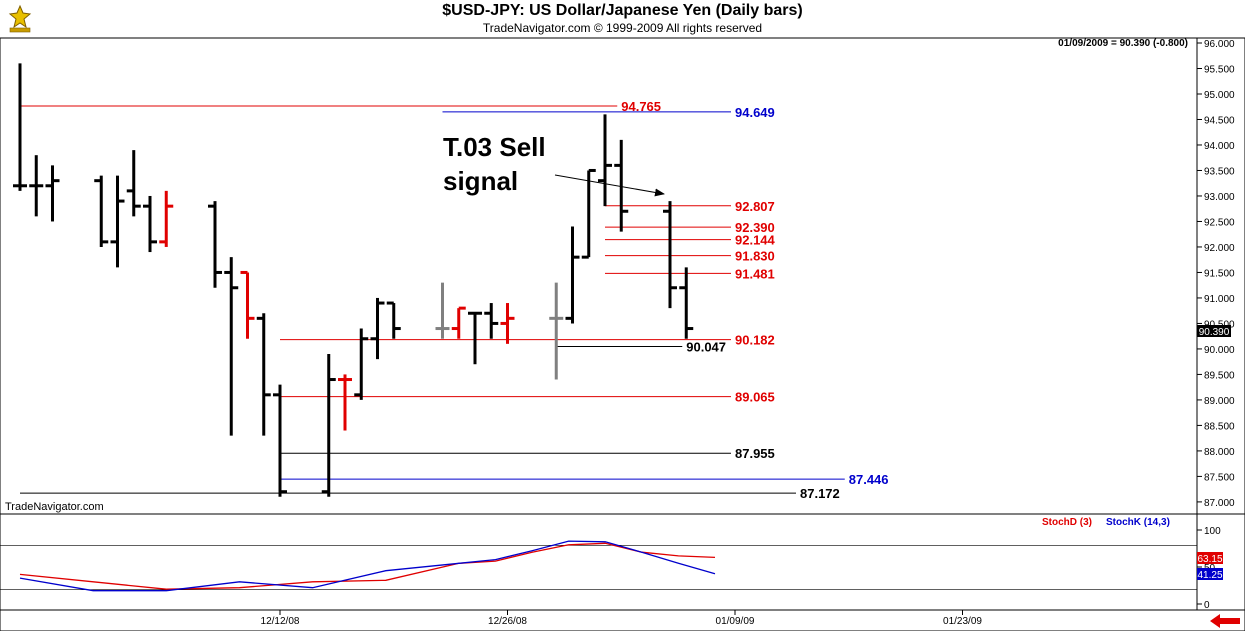  I want to click on stoch-tick-label-2: 0, so click(1207, 605).